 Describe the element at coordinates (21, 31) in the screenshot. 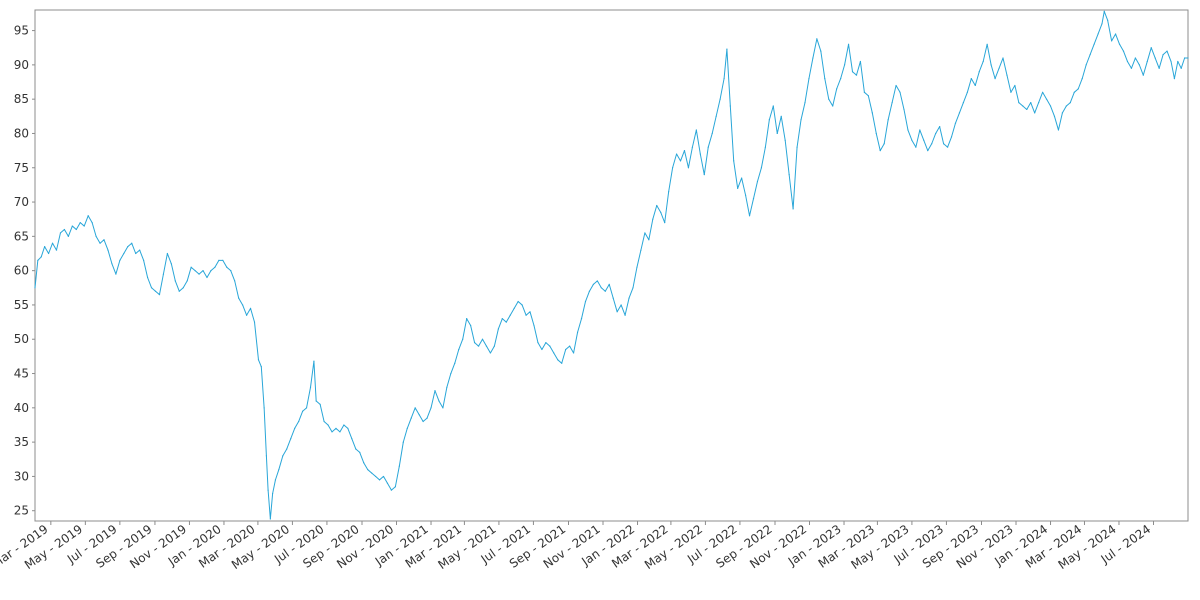

I see `y-tick-label: 95` at that location.